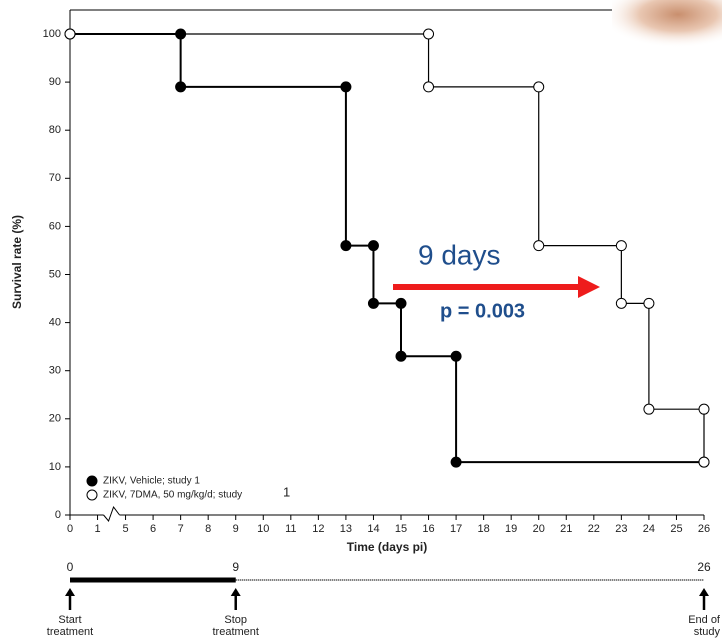 The image size is (722, 640). I want to click on x-tick-label: 11, so click(290, 529).